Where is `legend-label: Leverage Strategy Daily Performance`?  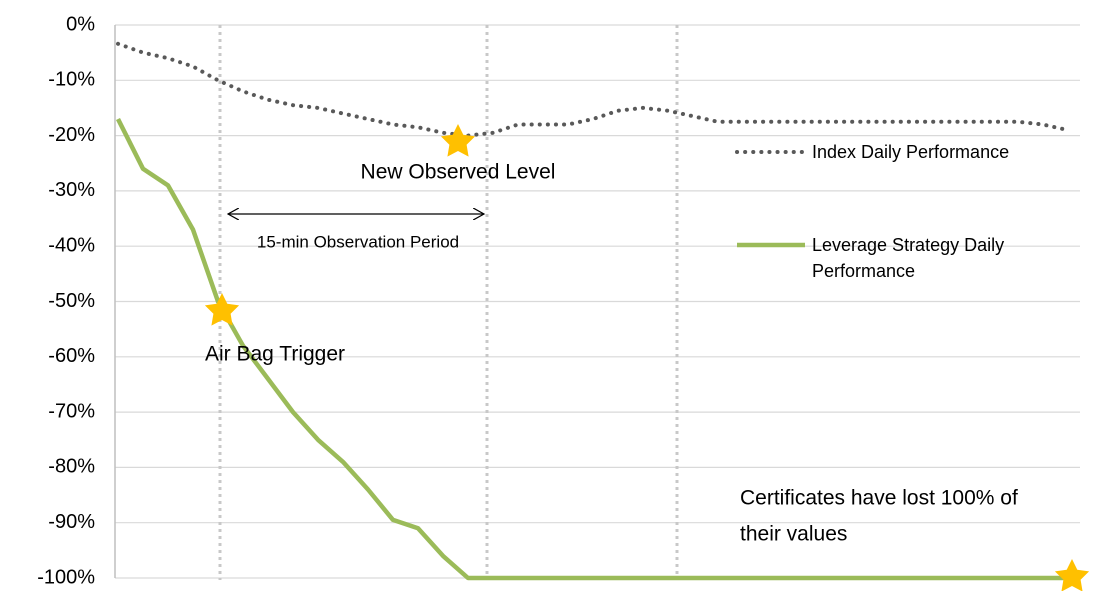 legend-label: Leverage Strategy Daily Performance is located at coordinates (908, 258).